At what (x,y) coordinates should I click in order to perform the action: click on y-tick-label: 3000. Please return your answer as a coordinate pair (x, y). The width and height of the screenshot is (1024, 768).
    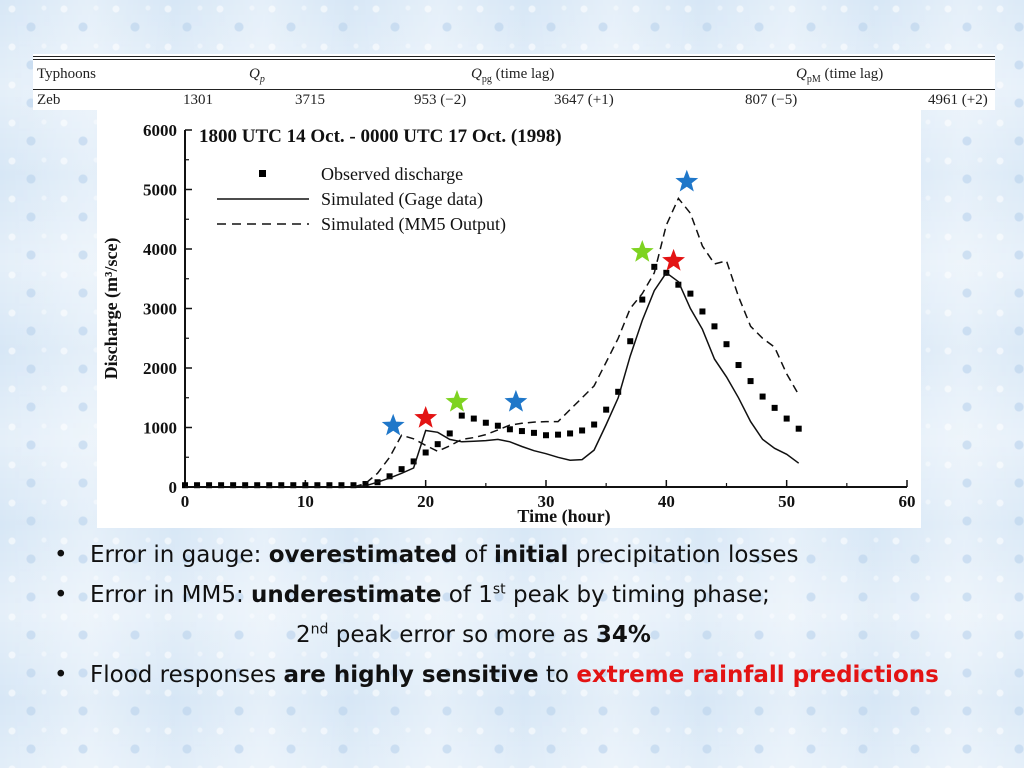
    Looking at the image, I should click on (160, 309).